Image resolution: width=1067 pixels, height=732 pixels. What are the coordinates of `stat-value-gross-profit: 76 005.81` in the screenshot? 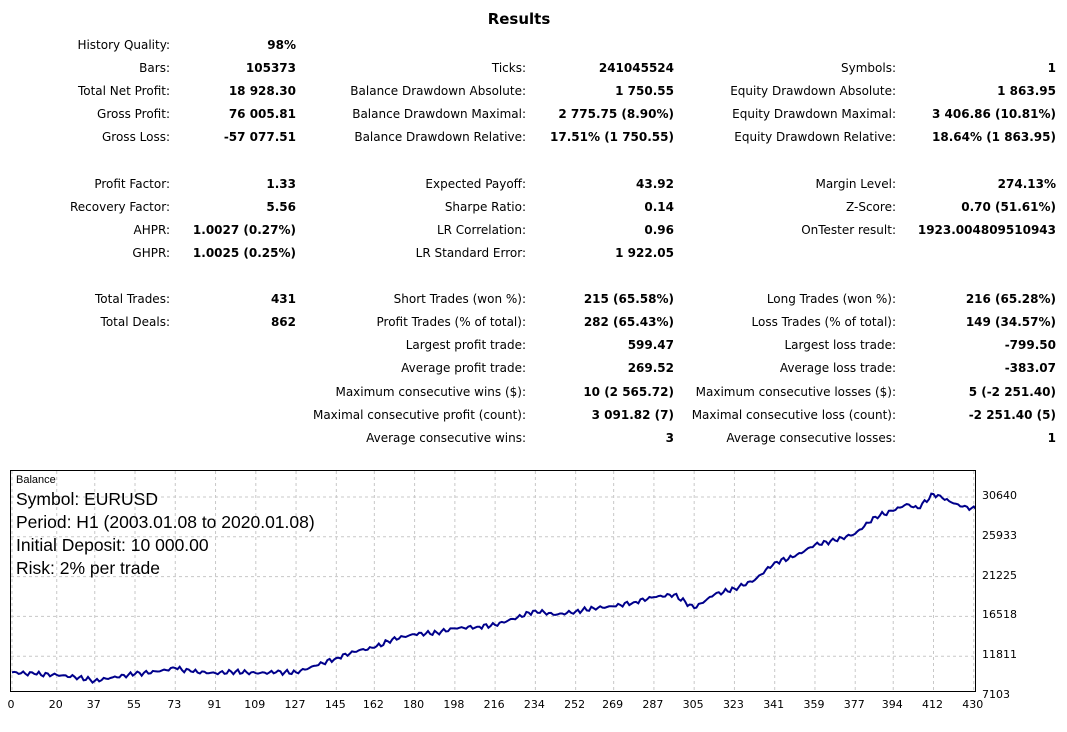 It's located at (262, 114).